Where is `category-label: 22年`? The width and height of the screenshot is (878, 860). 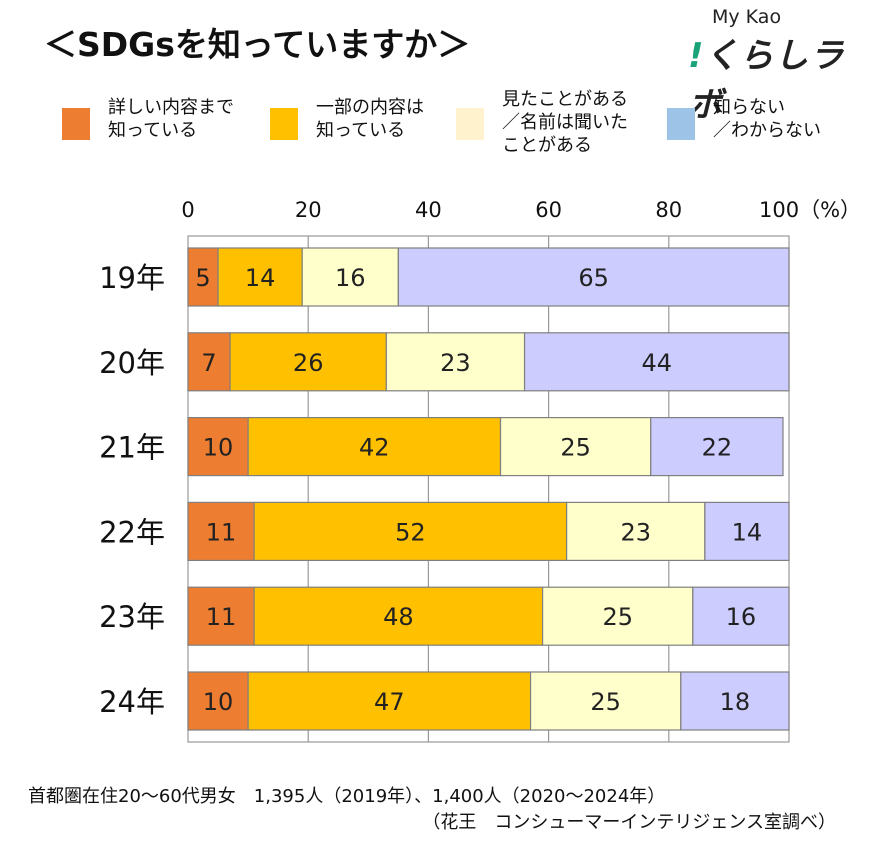
category-label: 22年 is located at coordinates (132, 532).